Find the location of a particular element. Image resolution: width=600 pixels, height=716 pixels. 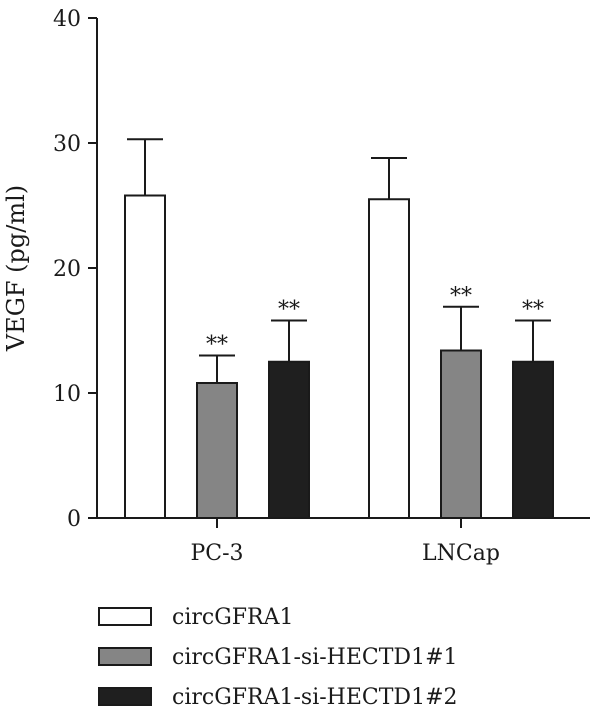

y-tick-label-30: 30 is located at coordinates (67, 144).